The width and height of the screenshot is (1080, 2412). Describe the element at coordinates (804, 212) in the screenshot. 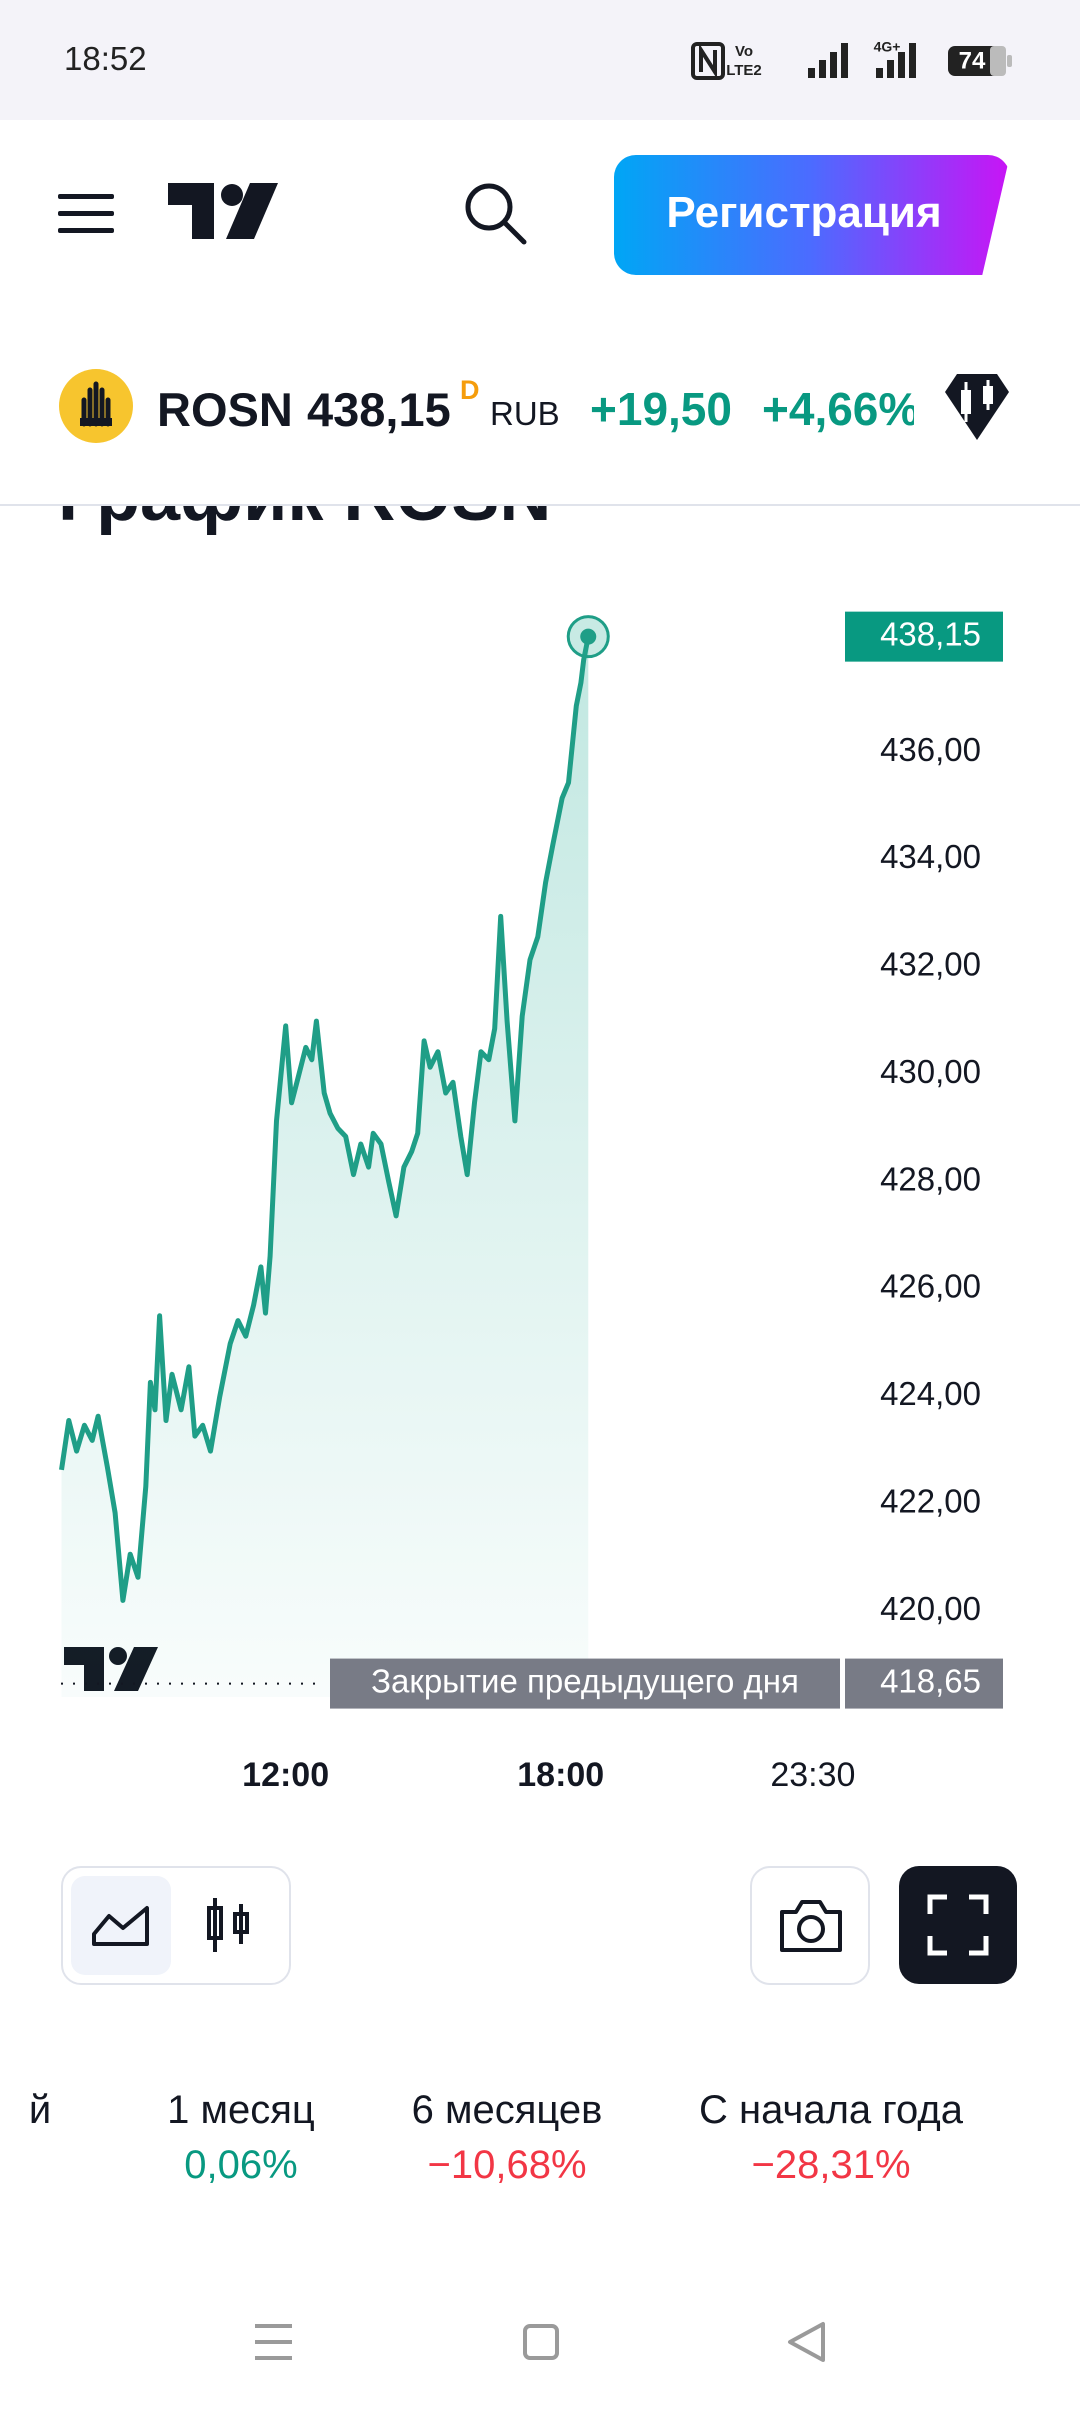

I see `register-label: Регистрация` at that location.